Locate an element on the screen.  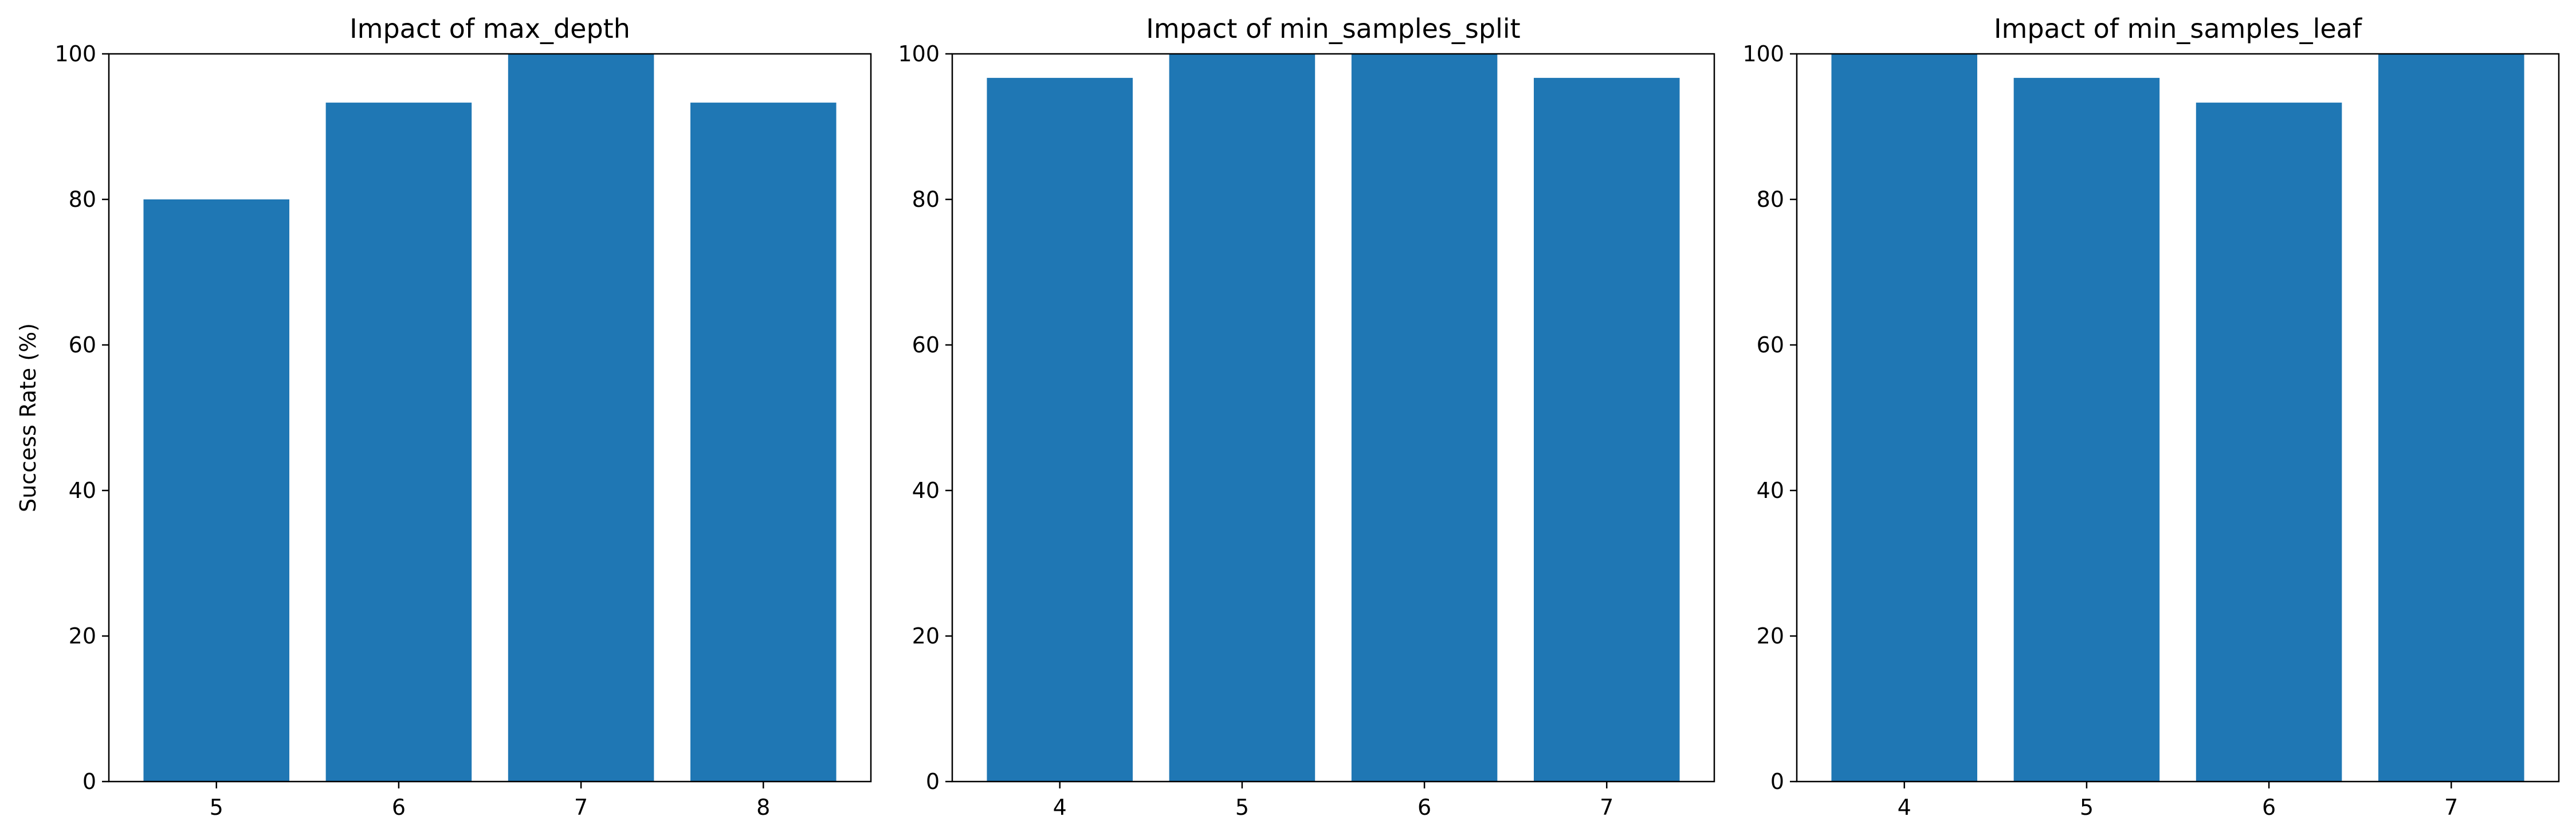
x-tick-label: 8 is located at coordinates (763, 807).